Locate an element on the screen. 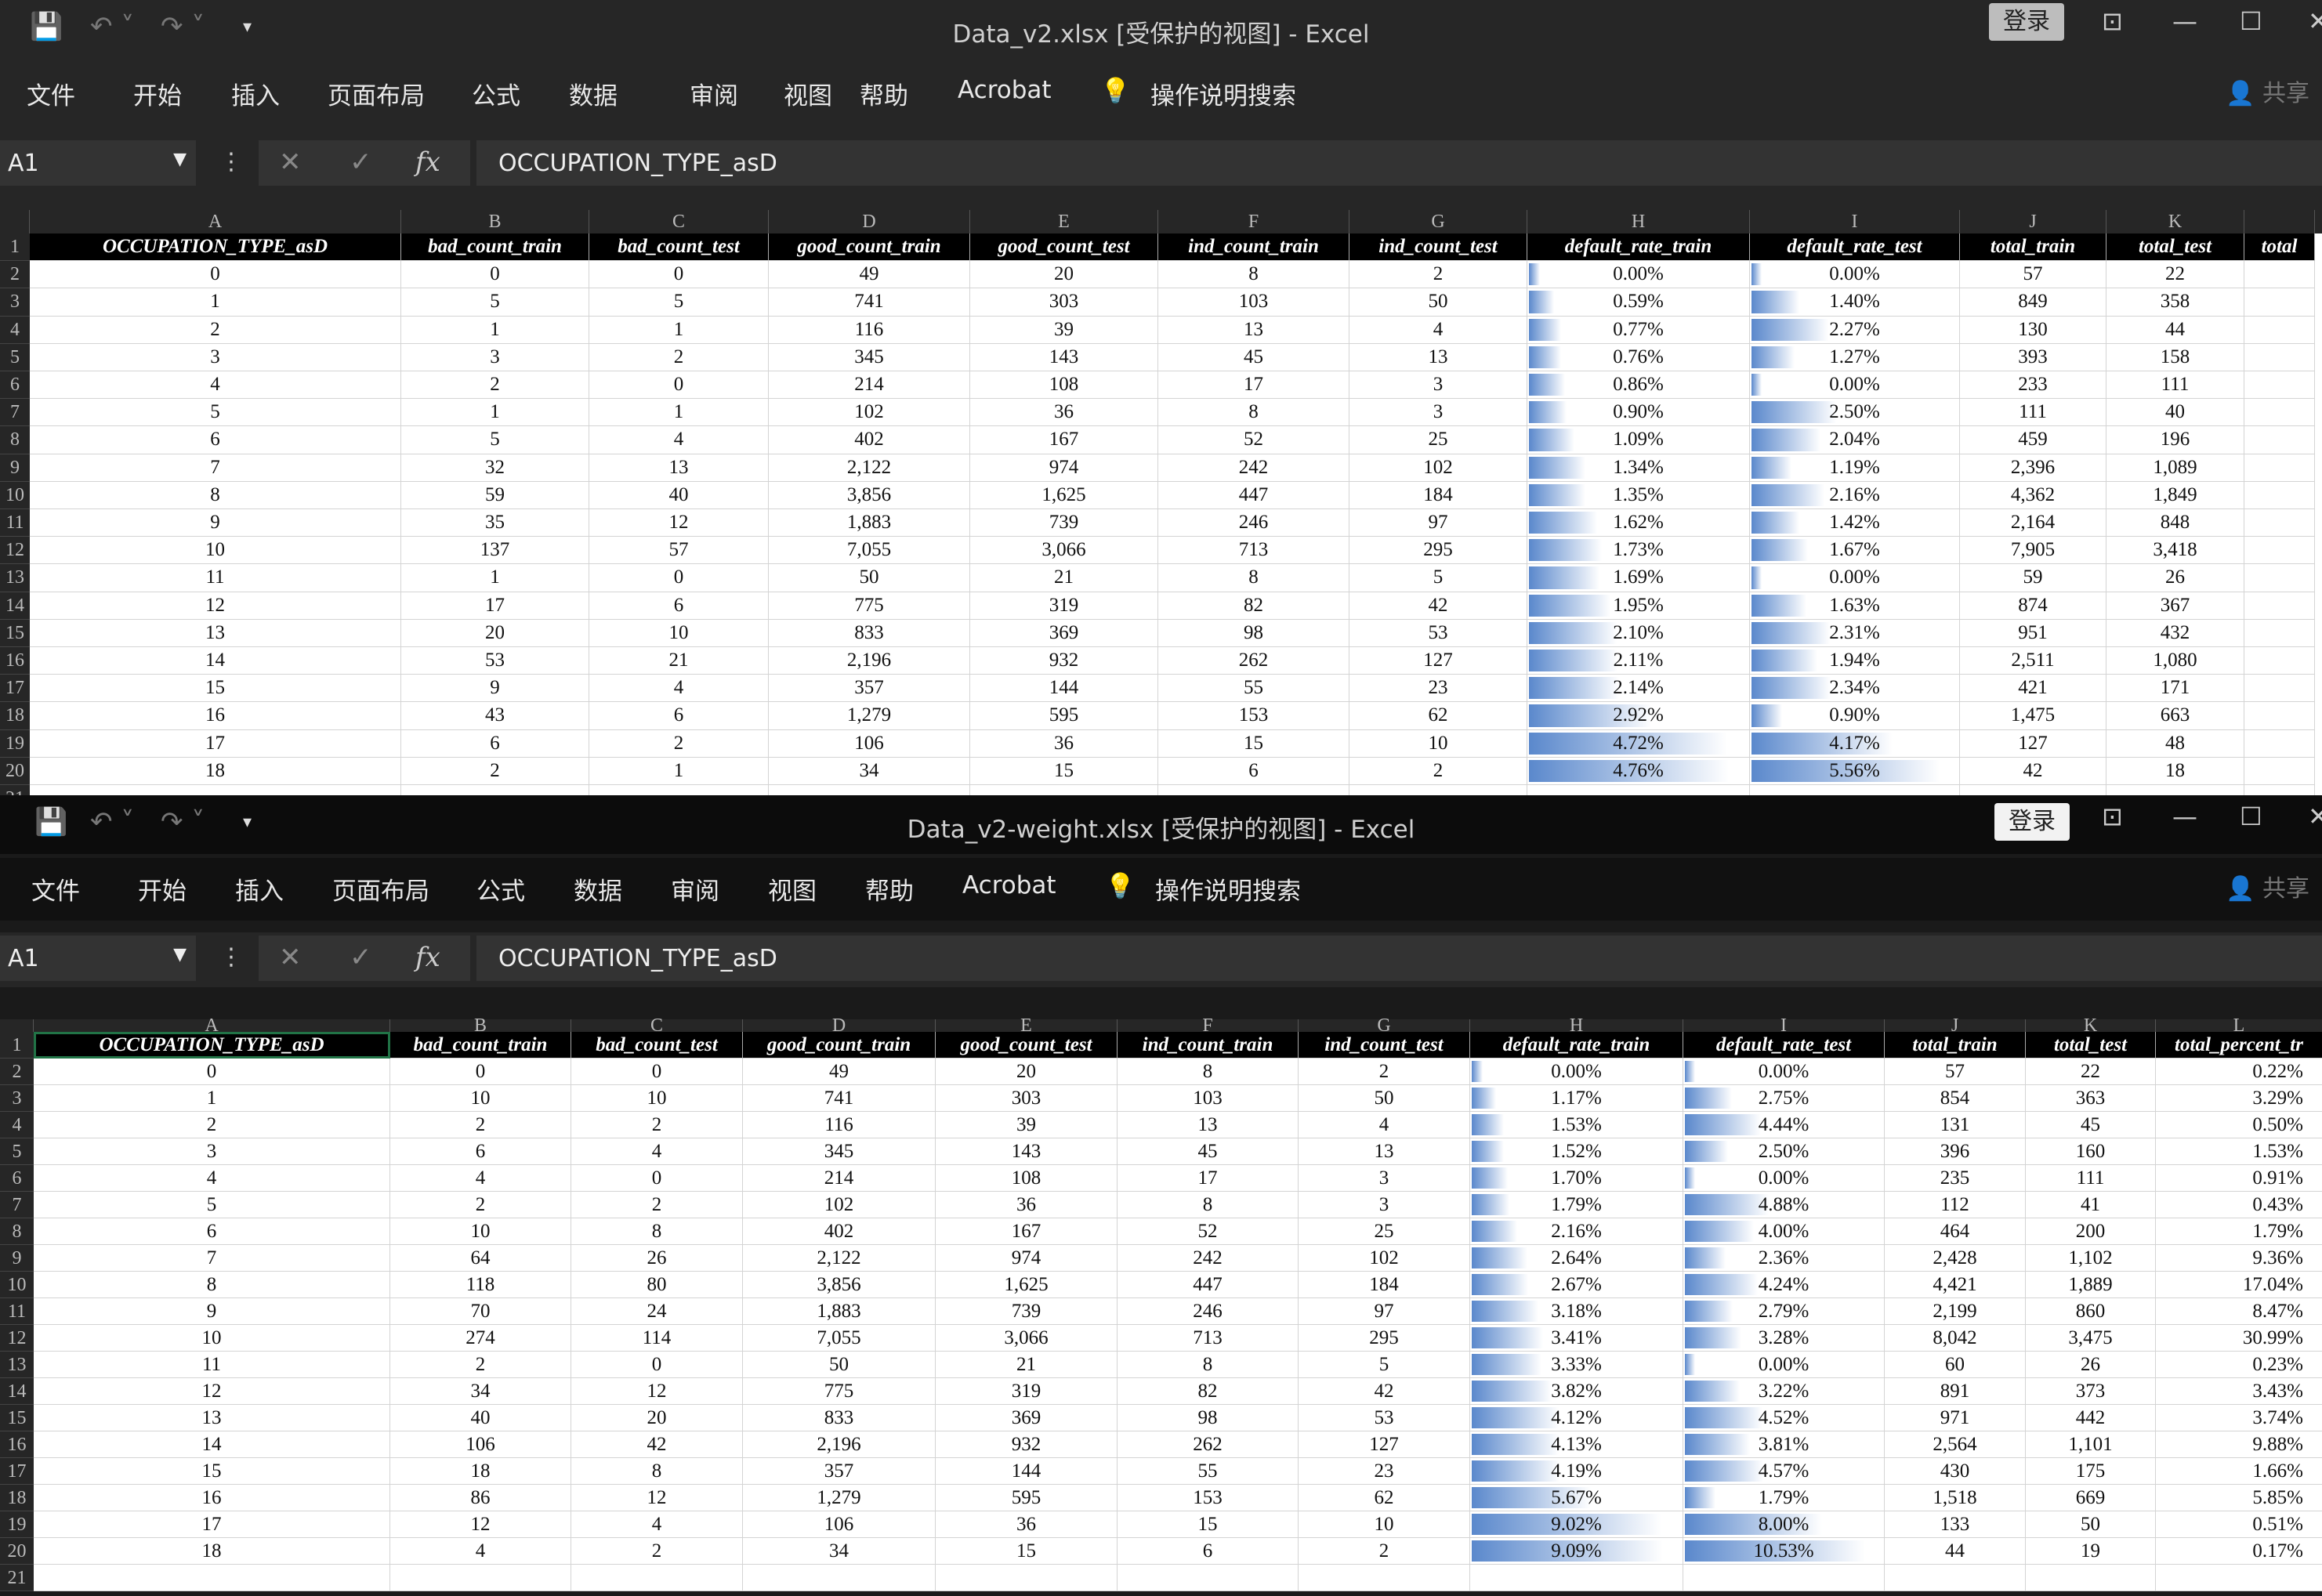  table-cell: 1.53% is located at coordinates (1576, 1125).